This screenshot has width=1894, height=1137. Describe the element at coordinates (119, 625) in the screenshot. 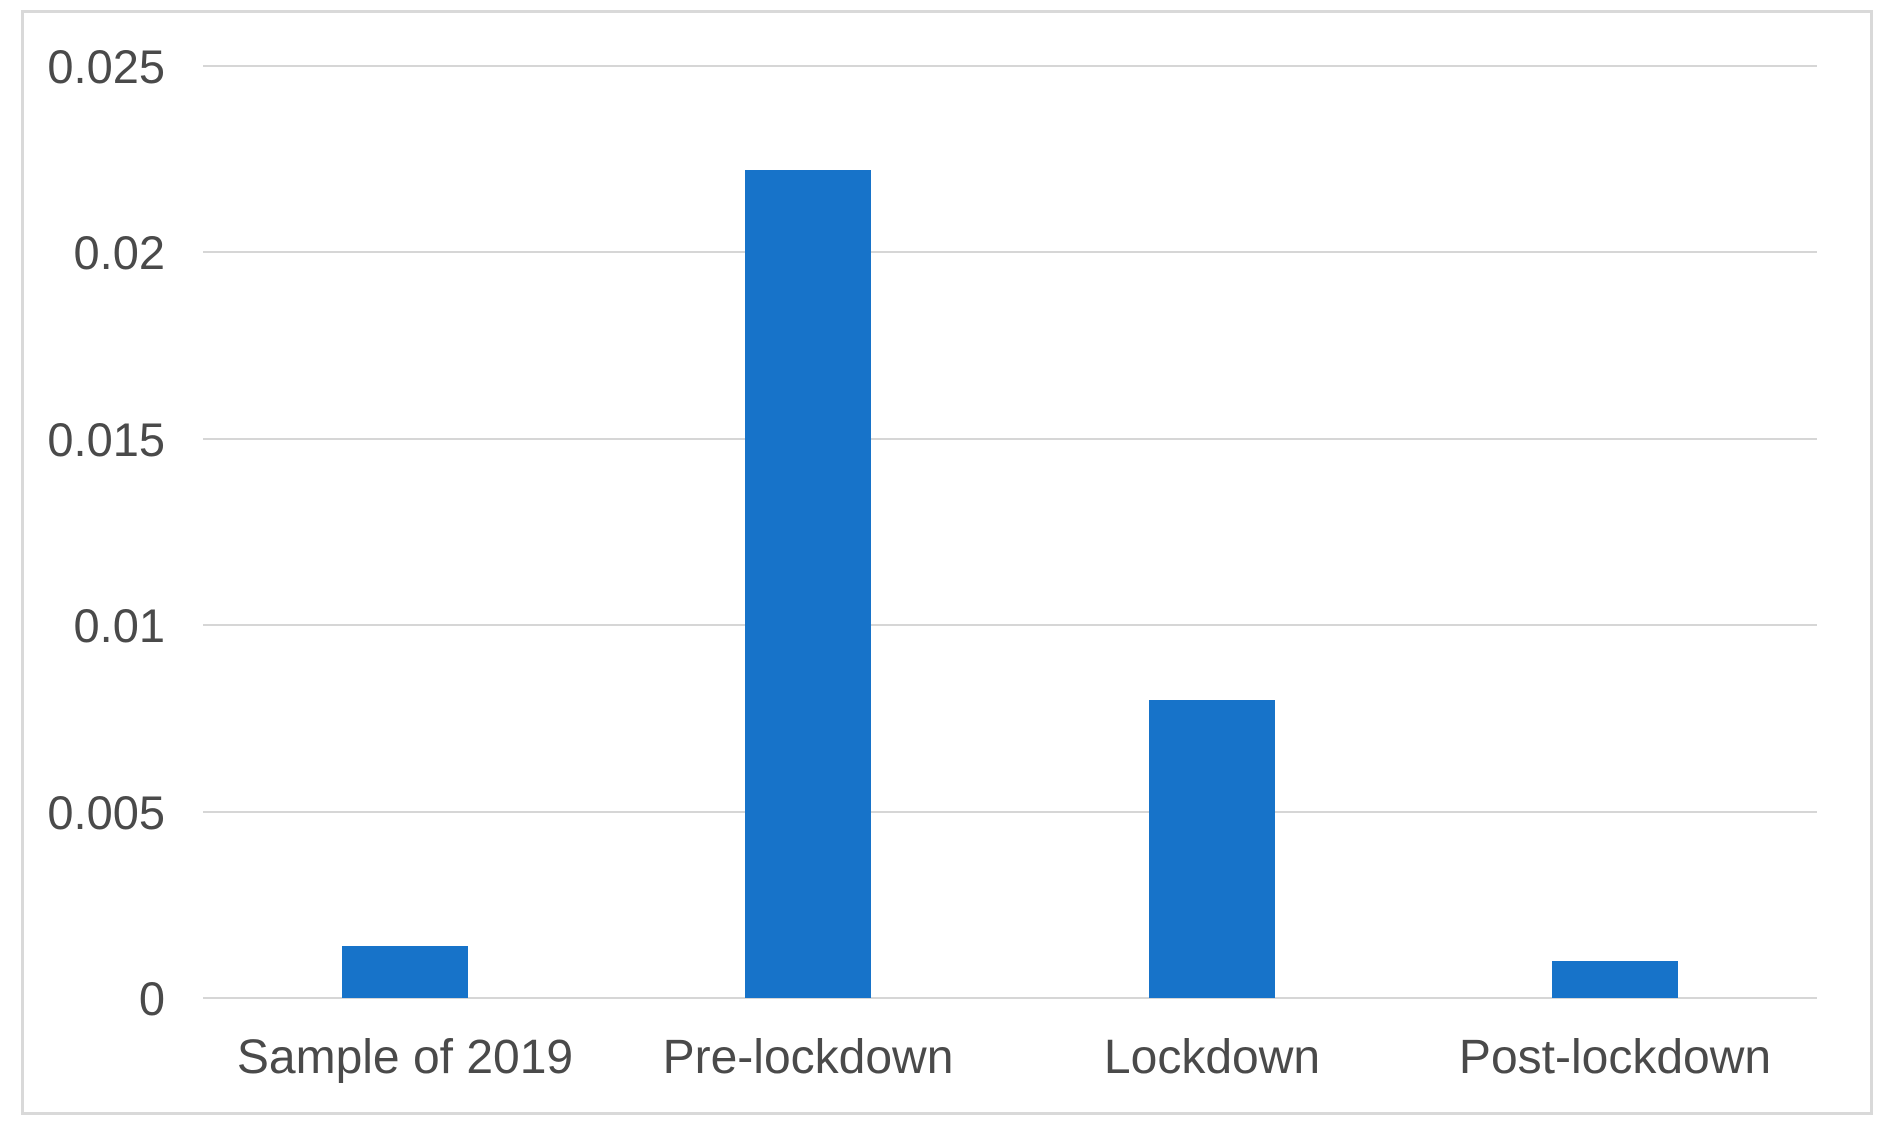

I see `y-tick-label: 0.01` at that location.